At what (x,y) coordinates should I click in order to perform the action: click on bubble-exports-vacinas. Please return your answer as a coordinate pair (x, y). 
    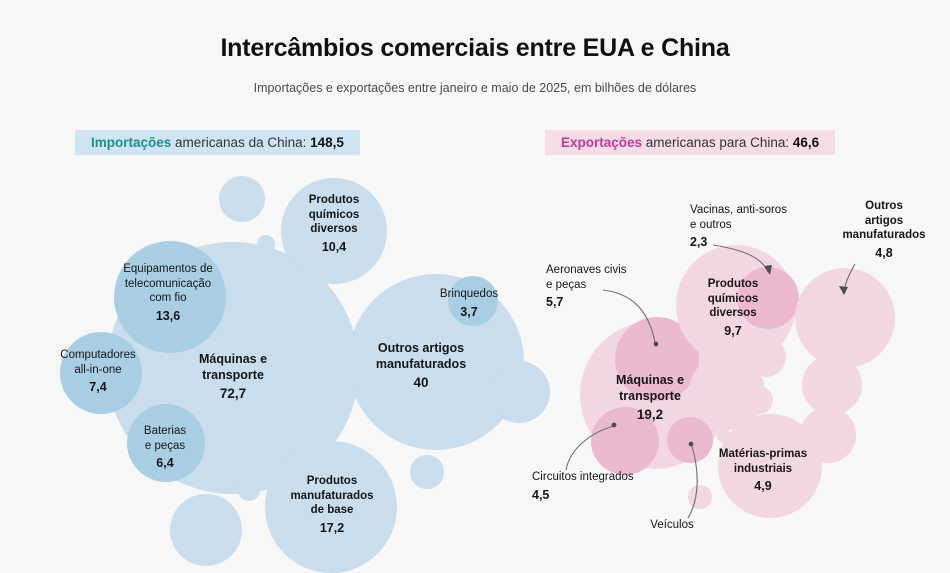
    Looking at the image, I should click on (768, 298).